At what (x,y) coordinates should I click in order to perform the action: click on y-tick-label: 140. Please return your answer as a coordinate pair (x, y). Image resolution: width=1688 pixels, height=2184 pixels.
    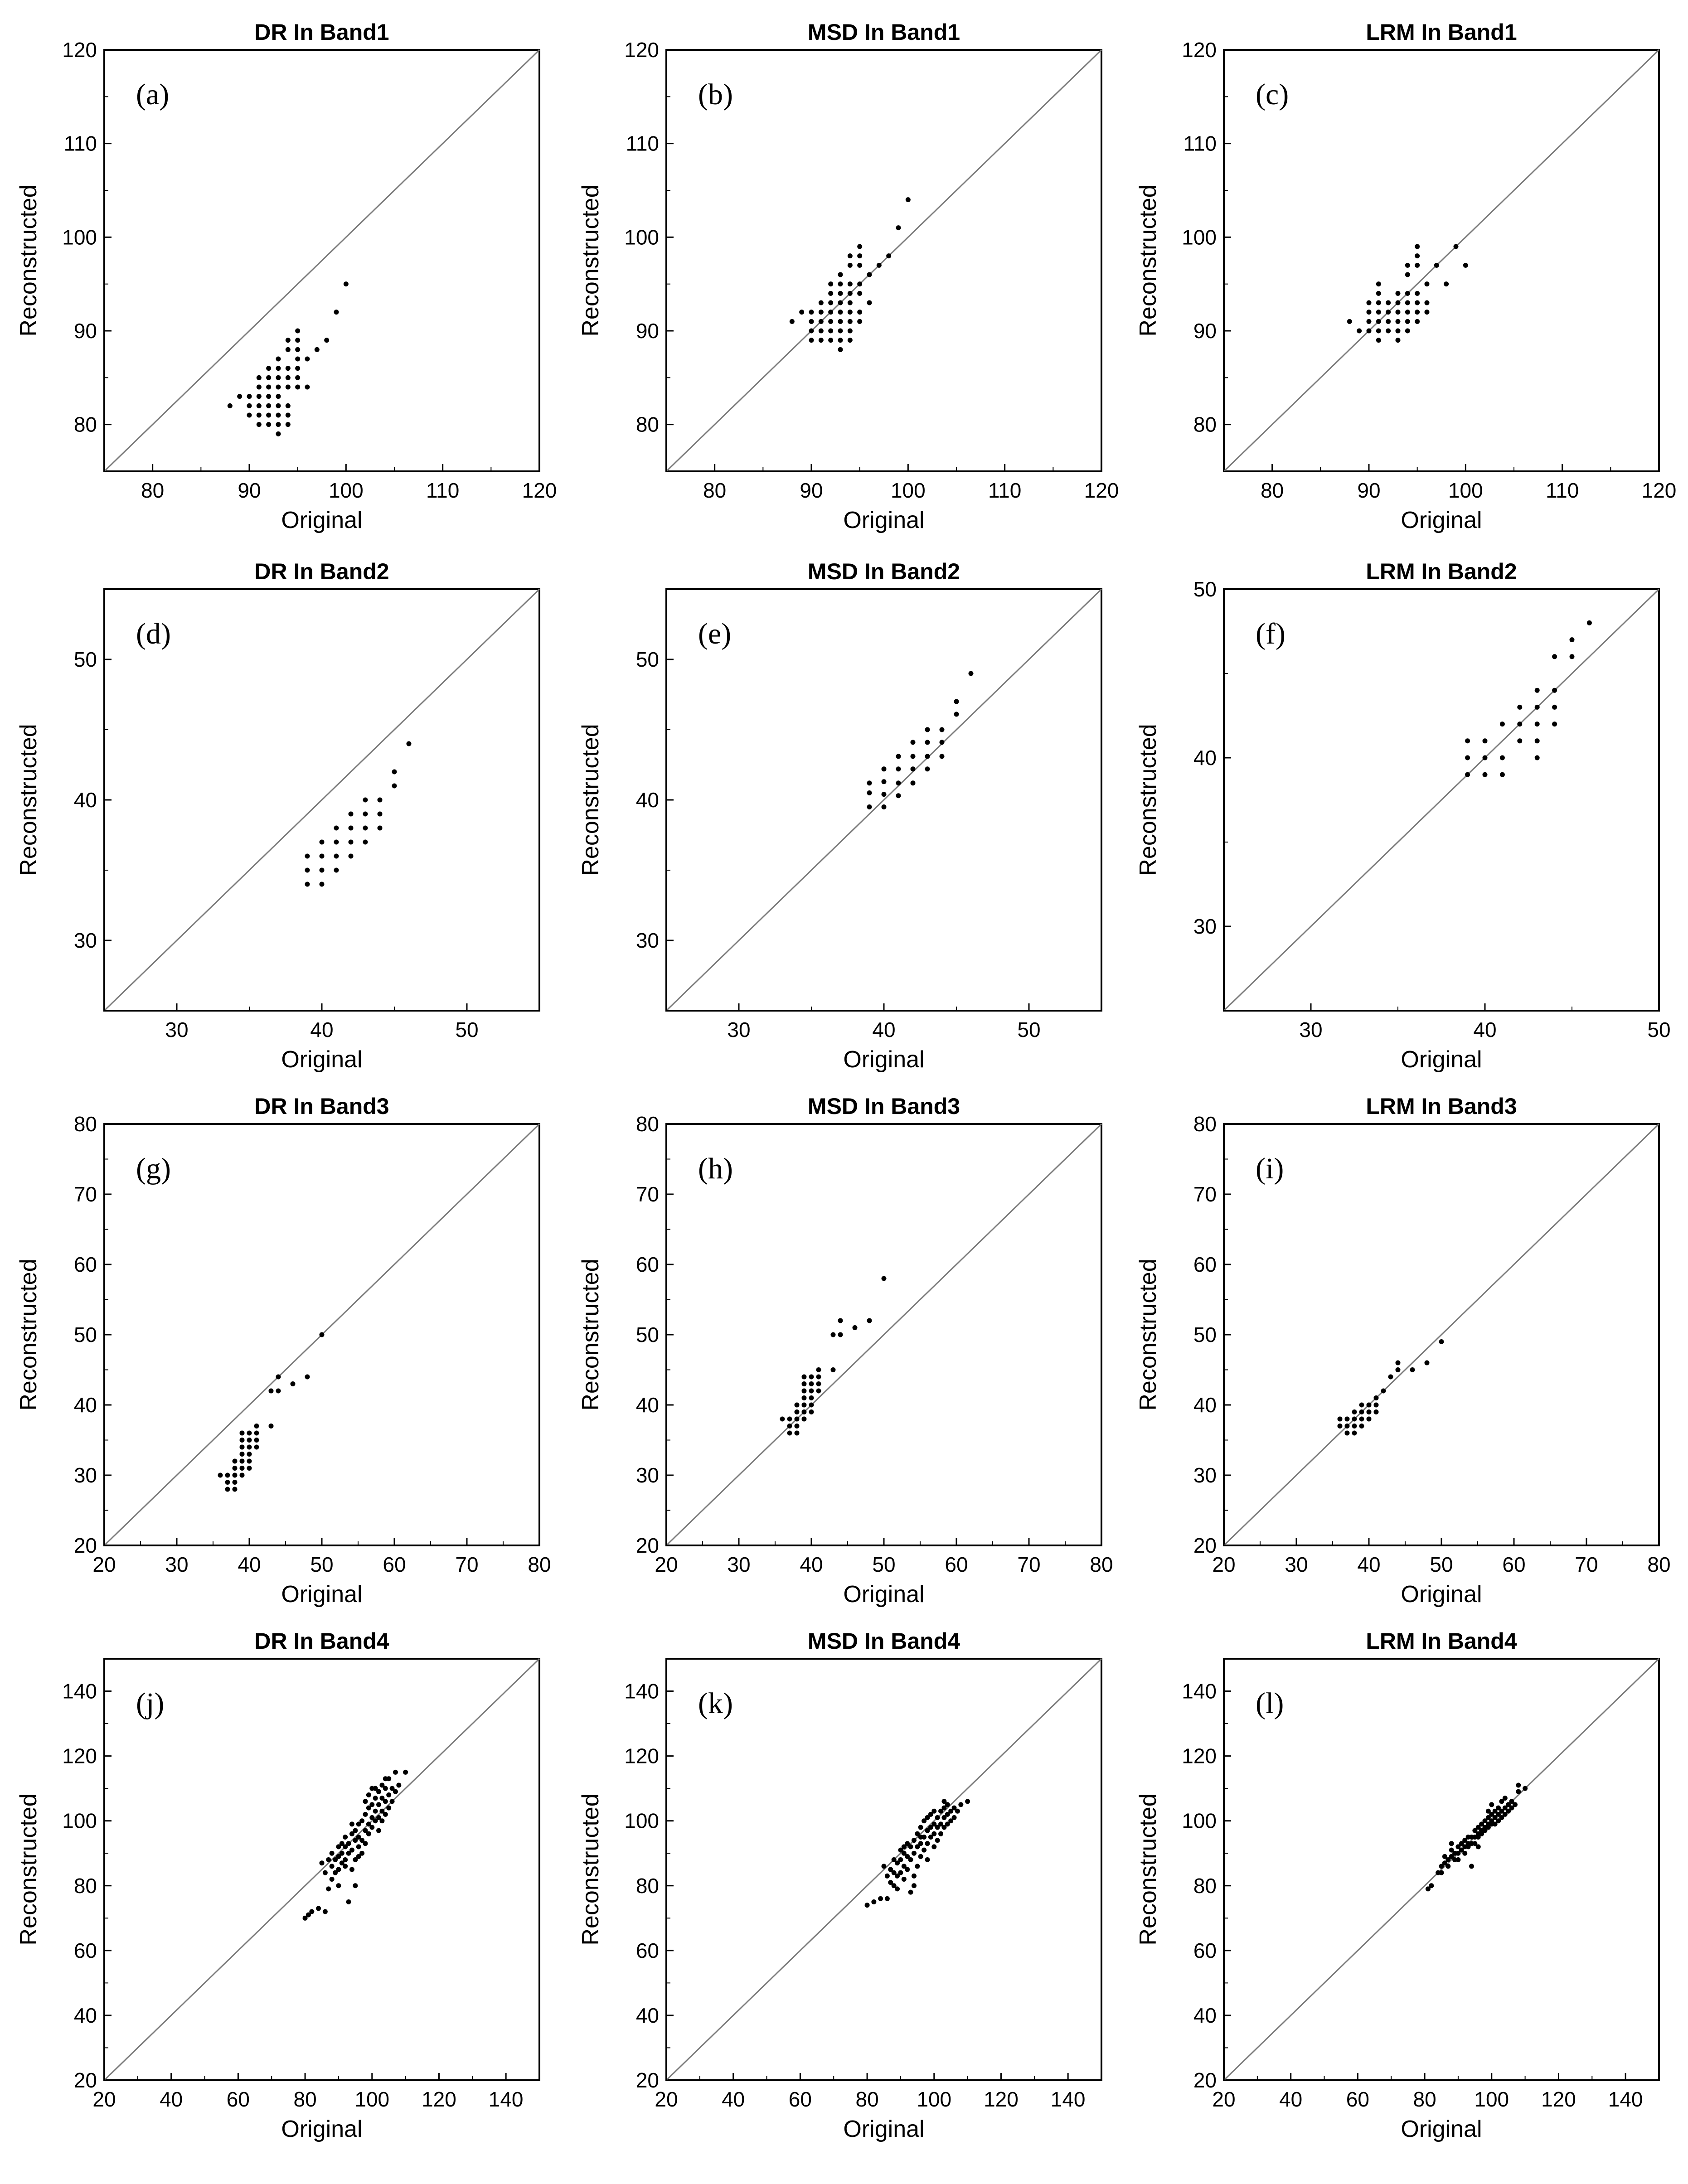
    Looking at the image, I should click on (79, 1691).